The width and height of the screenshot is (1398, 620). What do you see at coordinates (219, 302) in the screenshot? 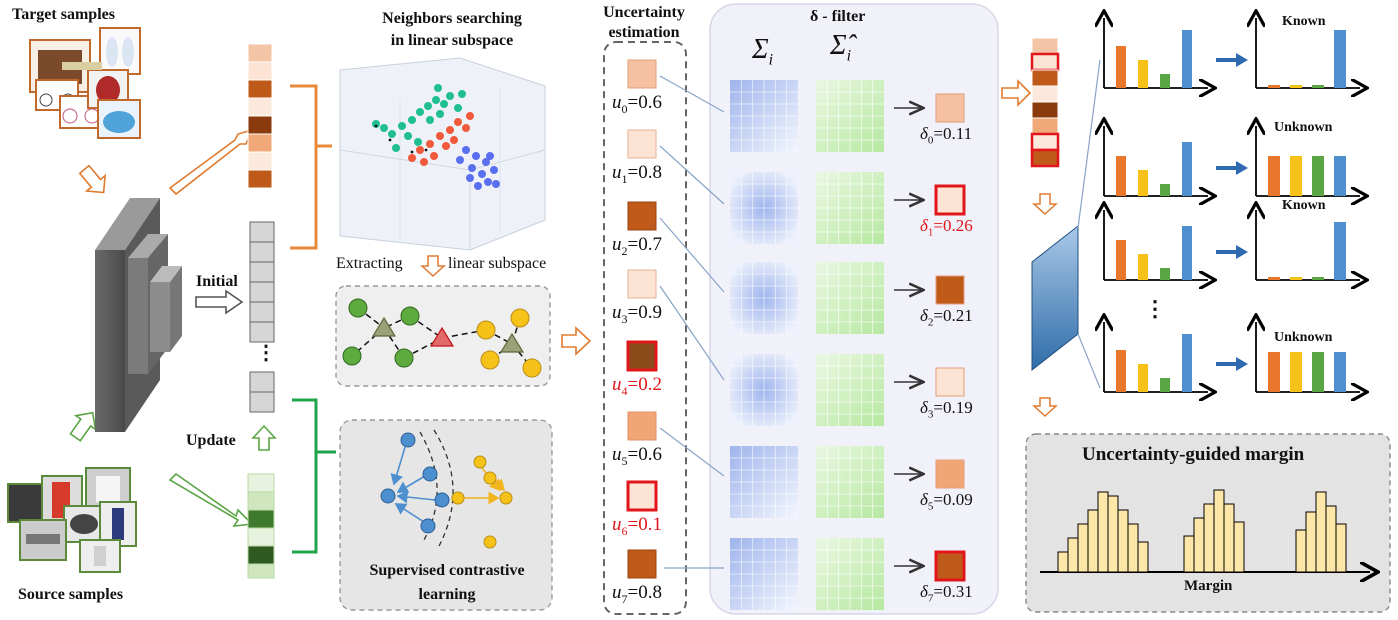
I see `initial-arrow` at bounding box center [219, 302].